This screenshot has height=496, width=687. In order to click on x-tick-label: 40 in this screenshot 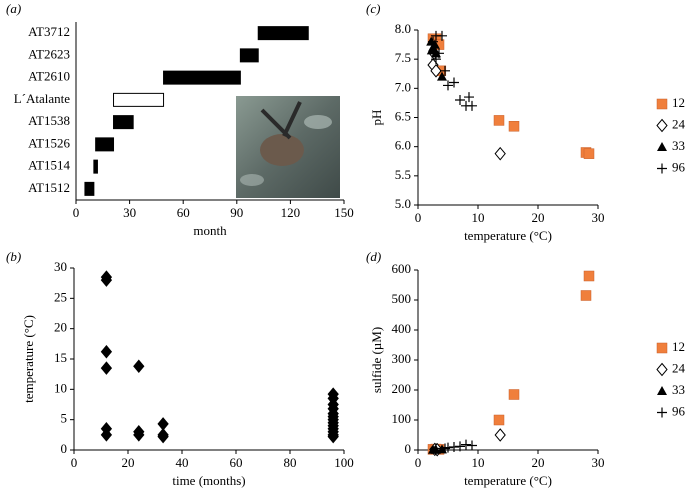, I will do `click(182, 462)`.